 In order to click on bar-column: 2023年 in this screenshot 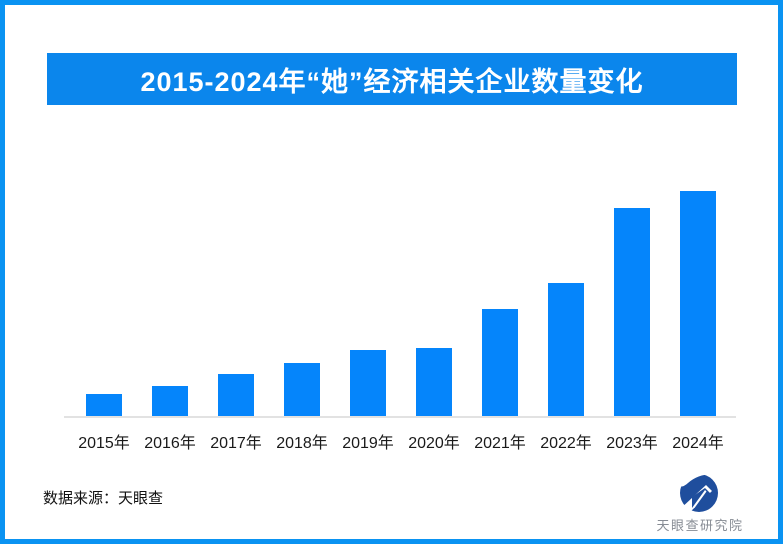, I will do `click(632, 330)`.